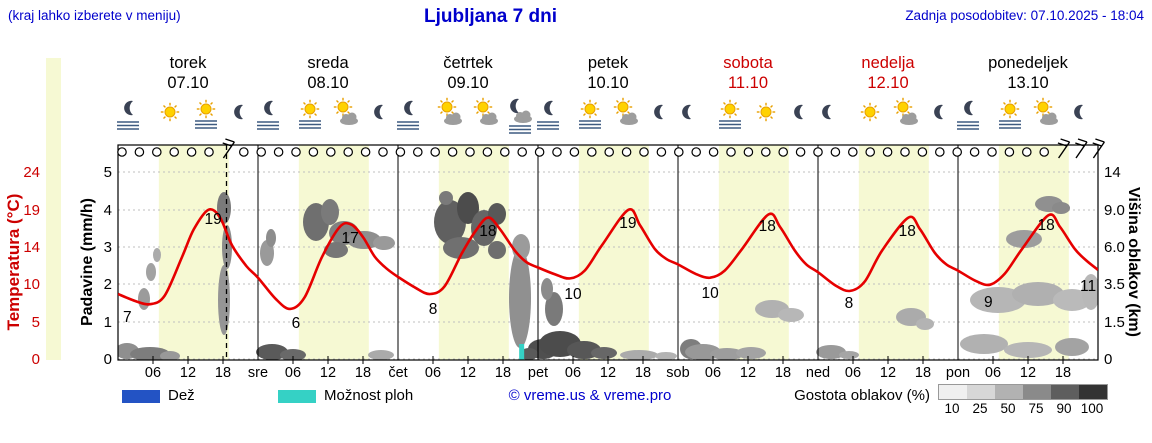  I want to click on temp-value-label: 19, so click(212, 219).